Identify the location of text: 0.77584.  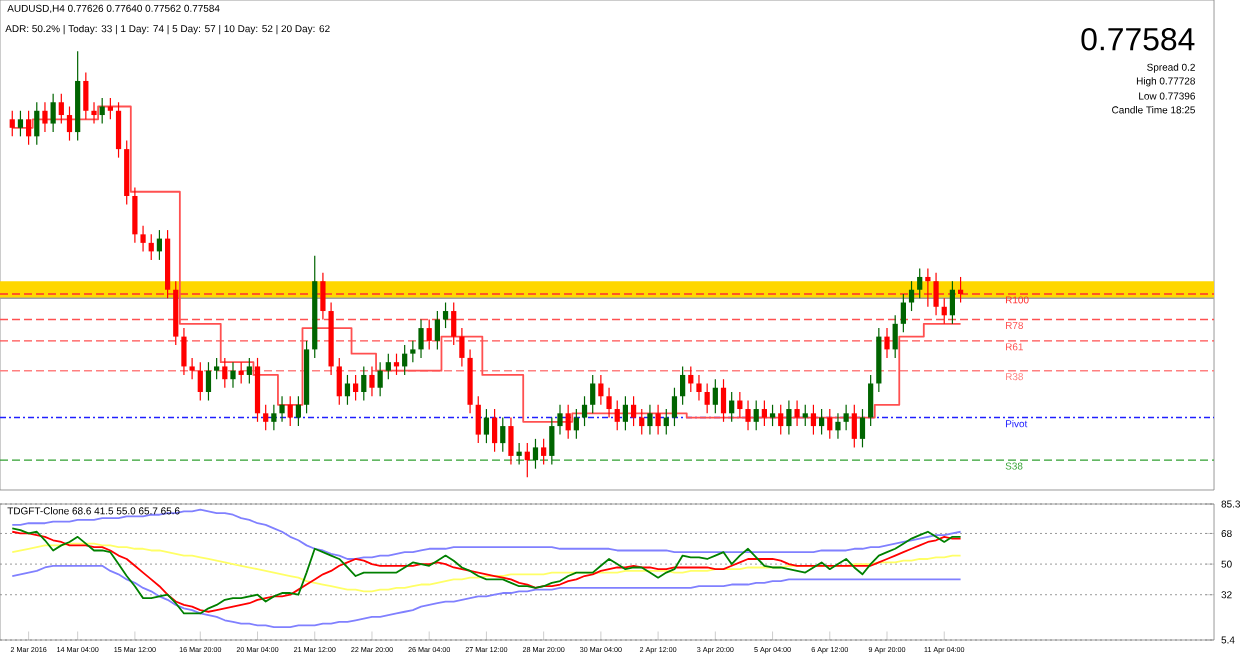
(1138, 39).